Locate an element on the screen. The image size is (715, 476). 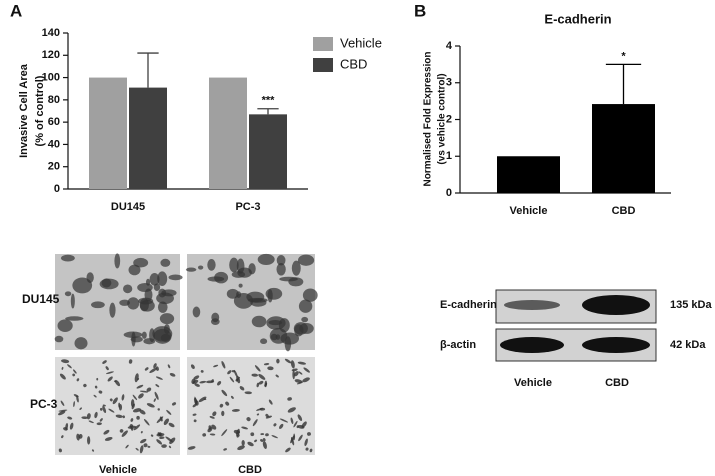
x-tick-label: DU145 is located at coordinates (128, 207).